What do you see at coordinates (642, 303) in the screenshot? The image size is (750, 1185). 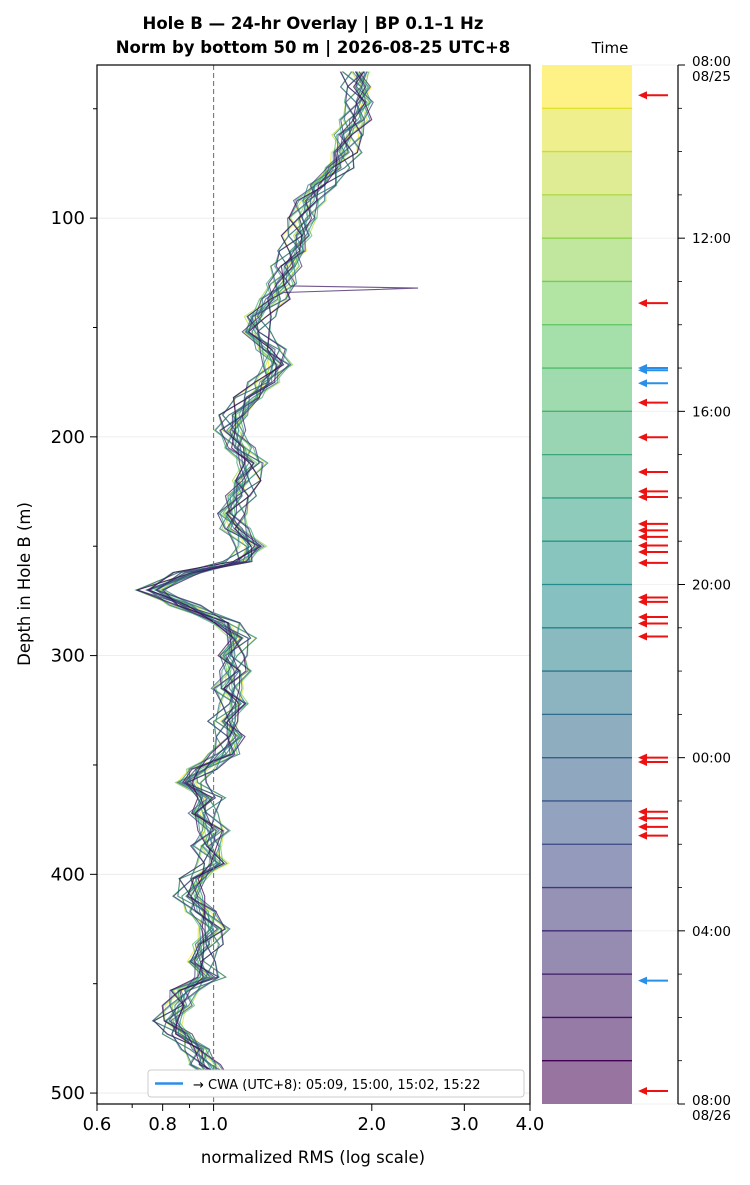 I see `red-arrow-2-head` at bounding box center [642, 303].